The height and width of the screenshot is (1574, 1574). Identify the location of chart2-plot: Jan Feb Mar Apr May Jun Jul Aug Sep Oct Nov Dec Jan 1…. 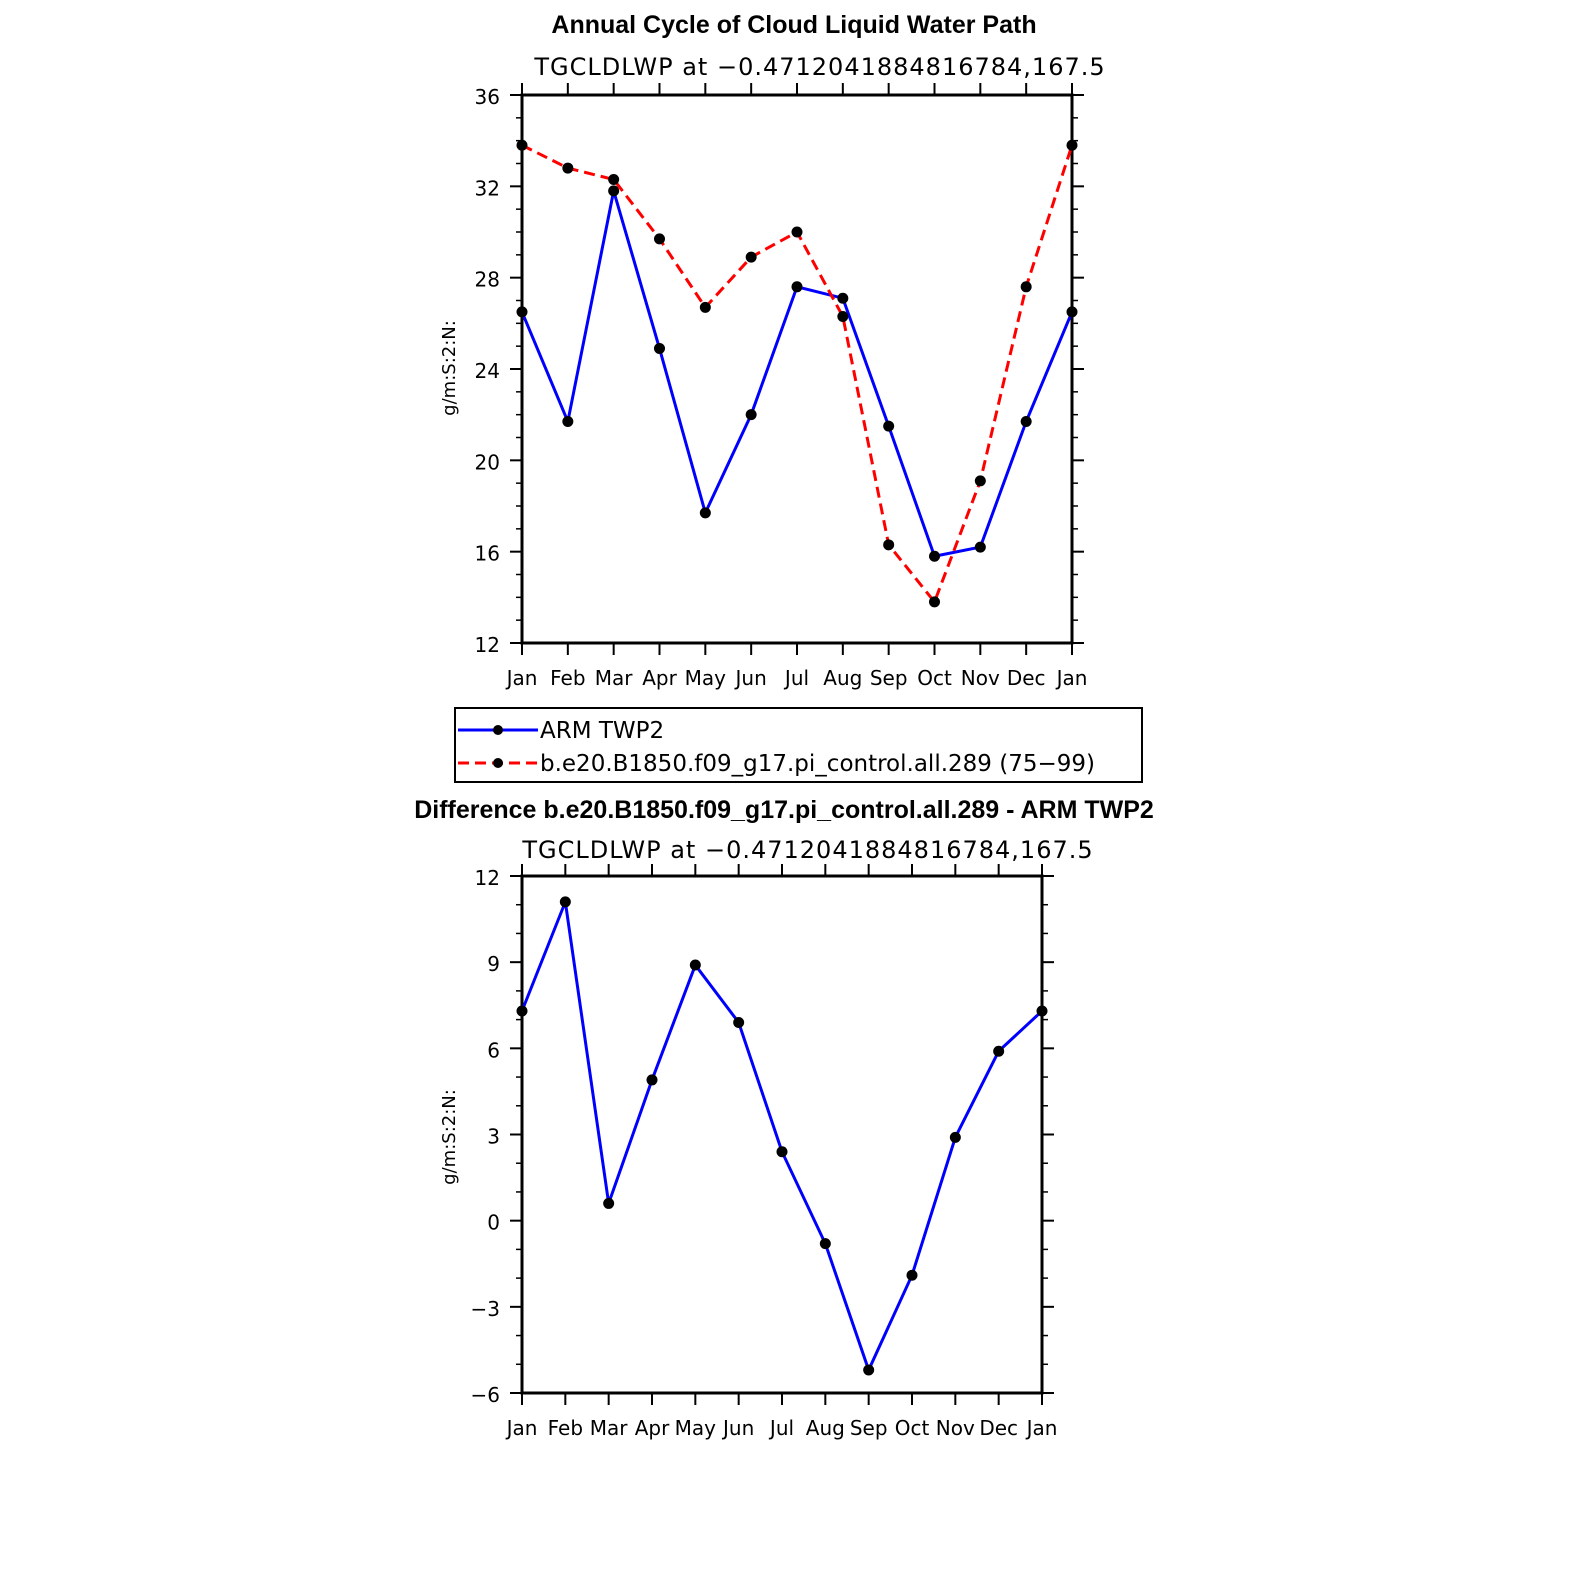
(764, 1152).